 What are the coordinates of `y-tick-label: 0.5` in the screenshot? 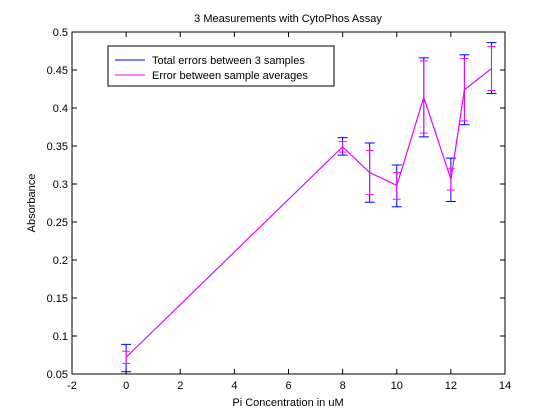 It's located at (60, 33).